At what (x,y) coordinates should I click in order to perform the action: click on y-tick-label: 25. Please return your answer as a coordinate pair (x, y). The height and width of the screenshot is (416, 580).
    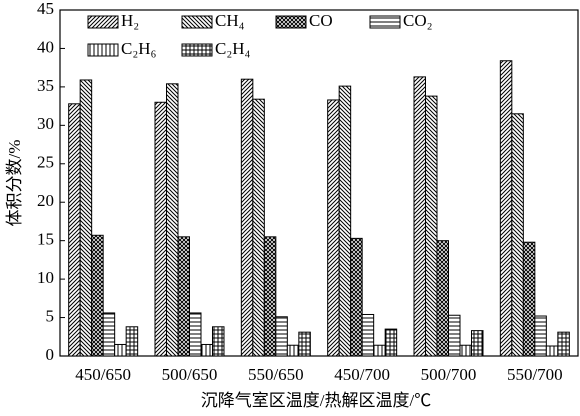
    Looking at the image, I should click on (45, 162).